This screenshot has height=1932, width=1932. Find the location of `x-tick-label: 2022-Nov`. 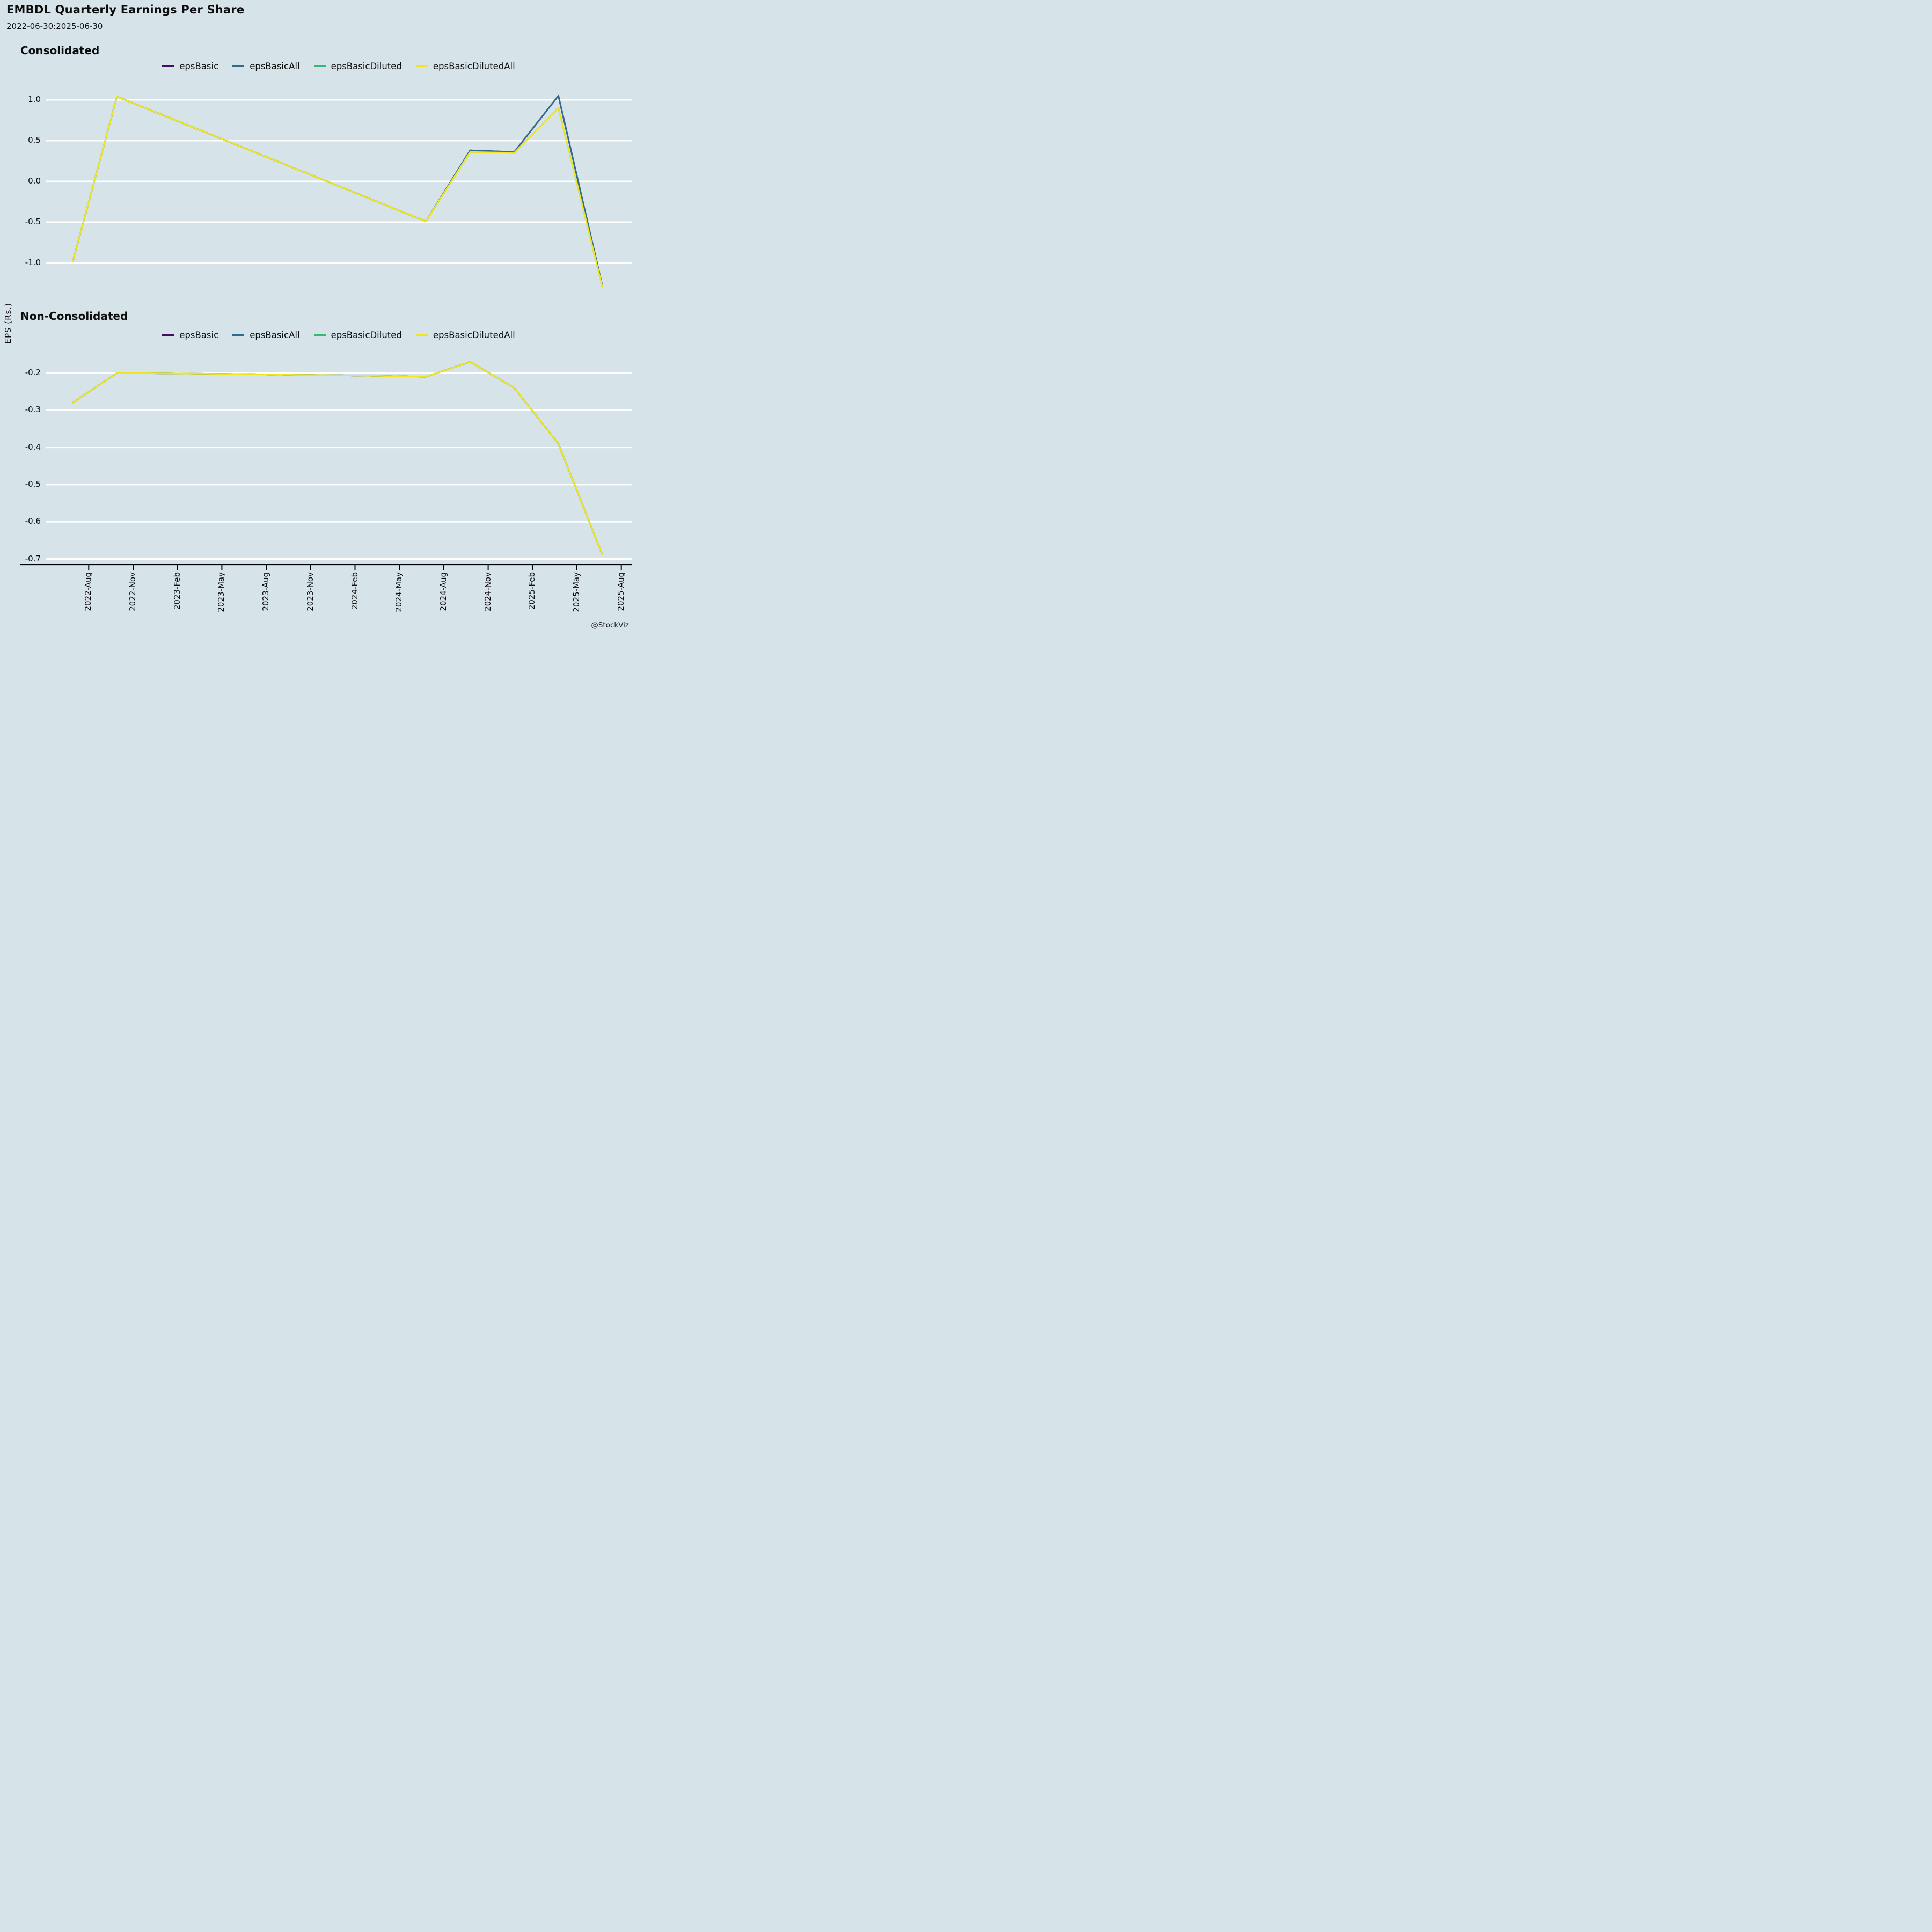

x-tick-label: 2022-Nov is located at coordinates (132, 591).